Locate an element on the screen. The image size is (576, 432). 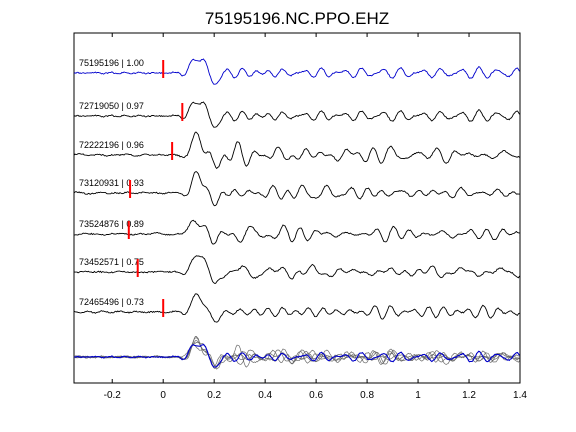
chart-title: 75195196.NC.PPO.EHZ is located at coordinates (297, 18).